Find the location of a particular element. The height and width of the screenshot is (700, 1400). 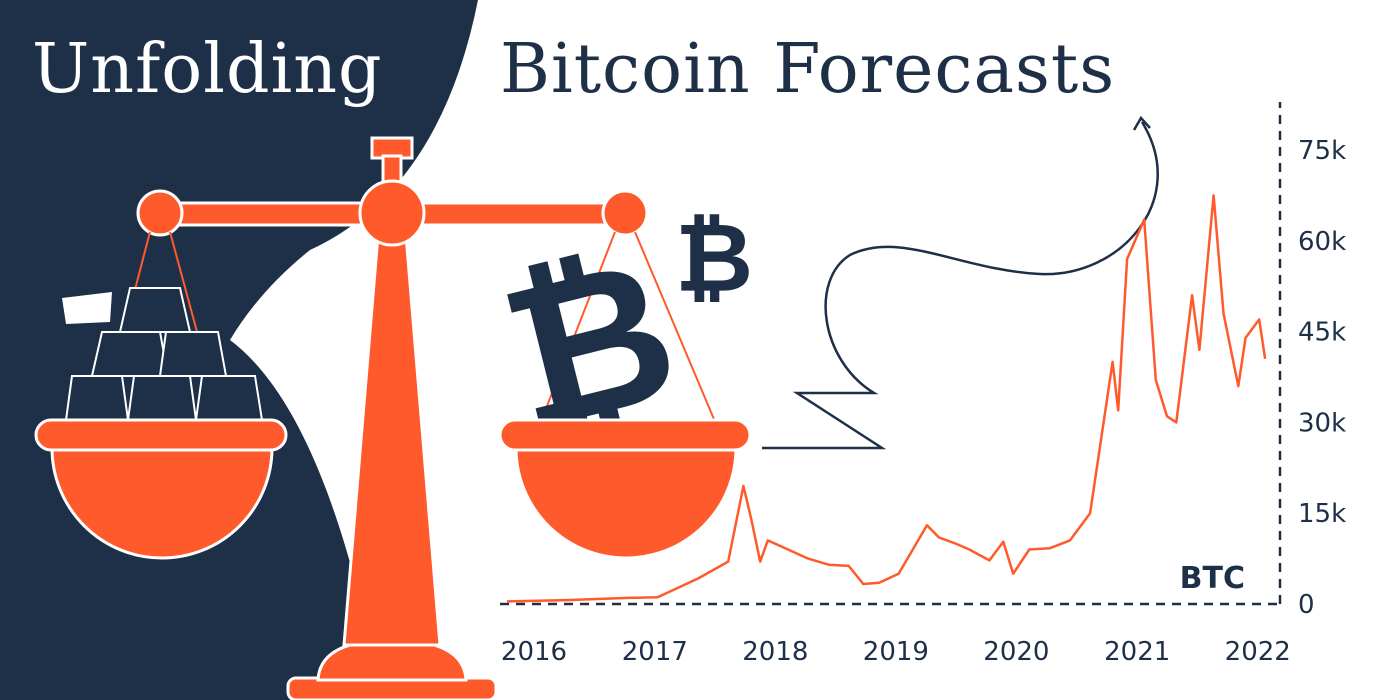

bitcoin-symbol-small-icon: ₿ is located at coordinates (714, 258).